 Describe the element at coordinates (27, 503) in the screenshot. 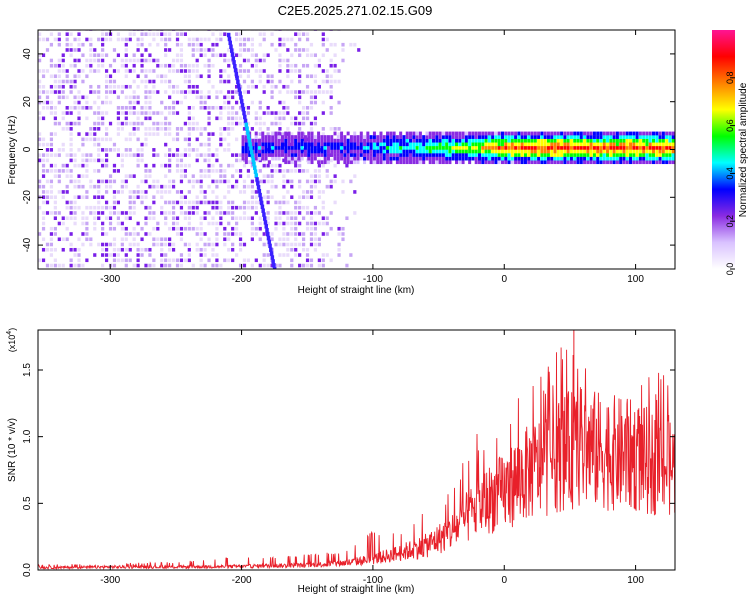

I see `y-tick-label: 0.5` at that location.